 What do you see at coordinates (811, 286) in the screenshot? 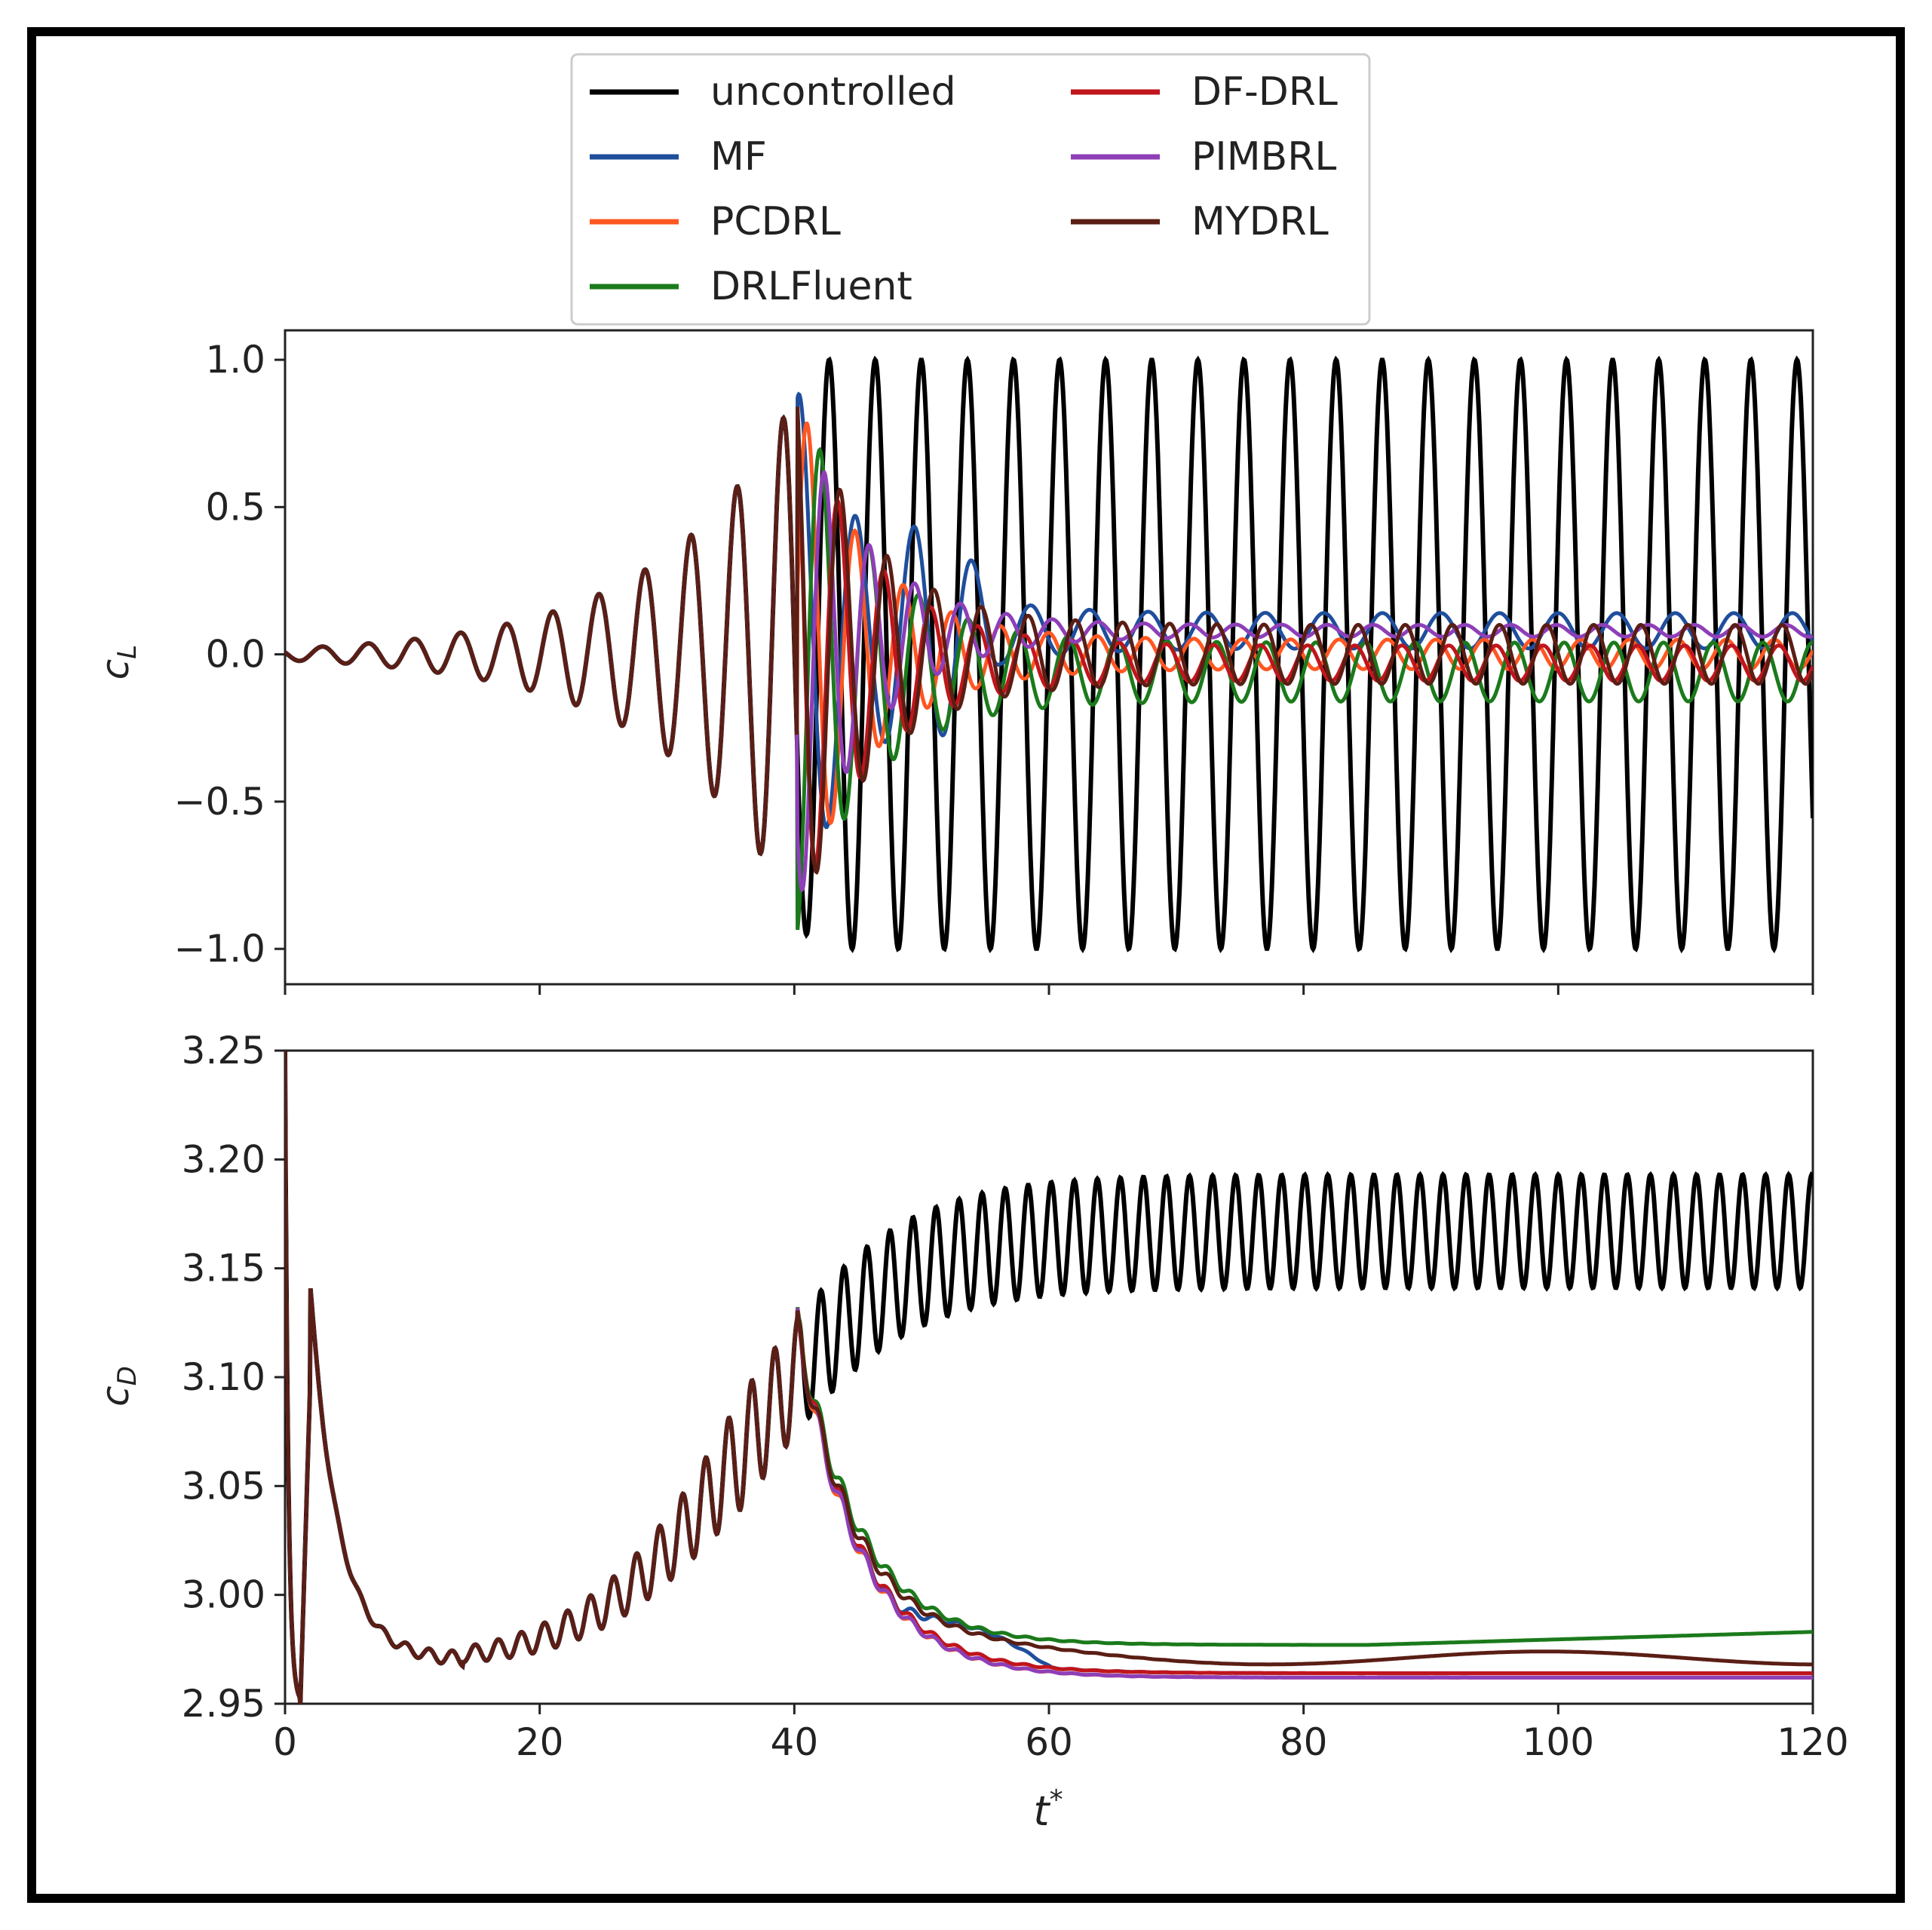
I see `legend-label-drlfluent: DRLFluent` at bounding box center [811, 286].